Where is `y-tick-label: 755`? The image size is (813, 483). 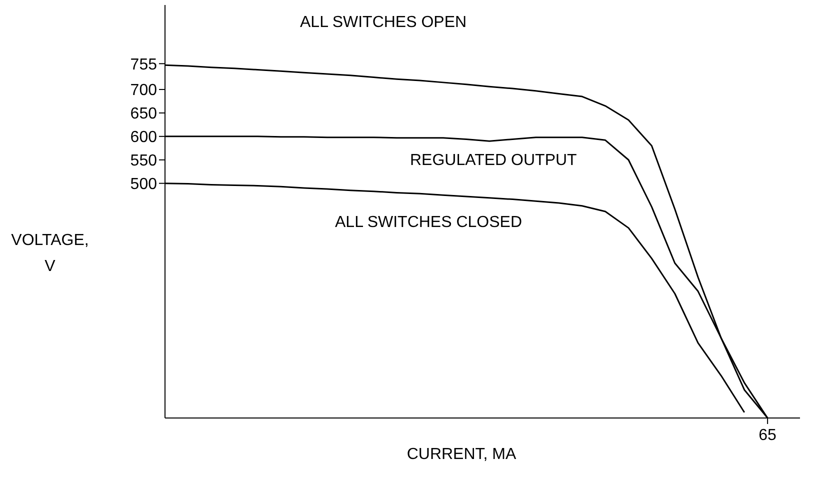
y-tick-label: 755 is located at coordinates (144, 65).